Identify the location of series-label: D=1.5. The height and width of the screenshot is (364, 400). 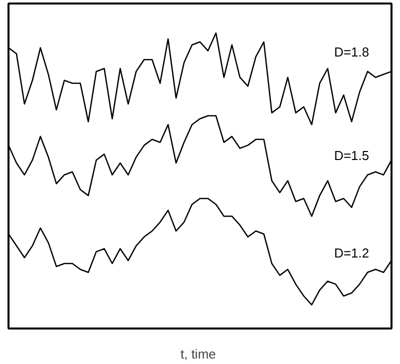
(352, 156).